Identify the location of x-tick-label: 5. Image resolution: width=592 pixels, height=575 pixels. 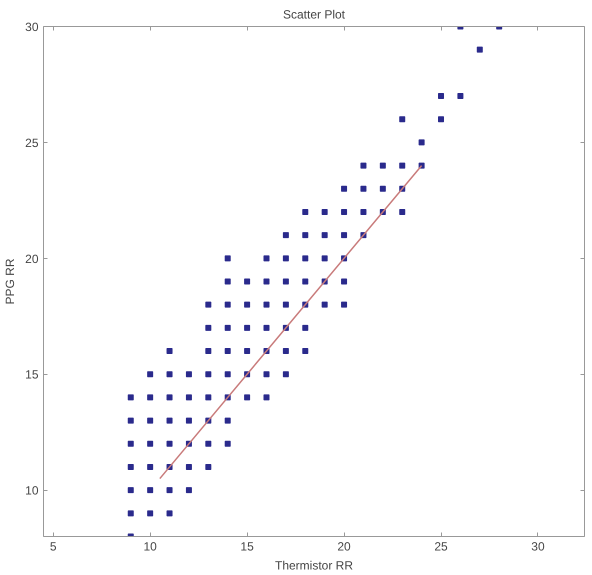
(53, 547).